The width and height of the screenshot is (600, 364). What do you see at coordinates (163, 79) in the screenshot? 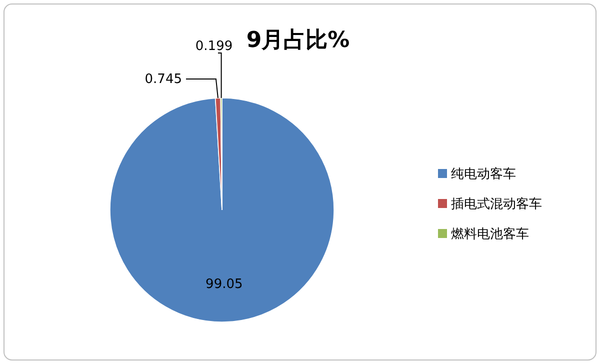
I see `data-label: 0.745` at bounding box center [163, 79].